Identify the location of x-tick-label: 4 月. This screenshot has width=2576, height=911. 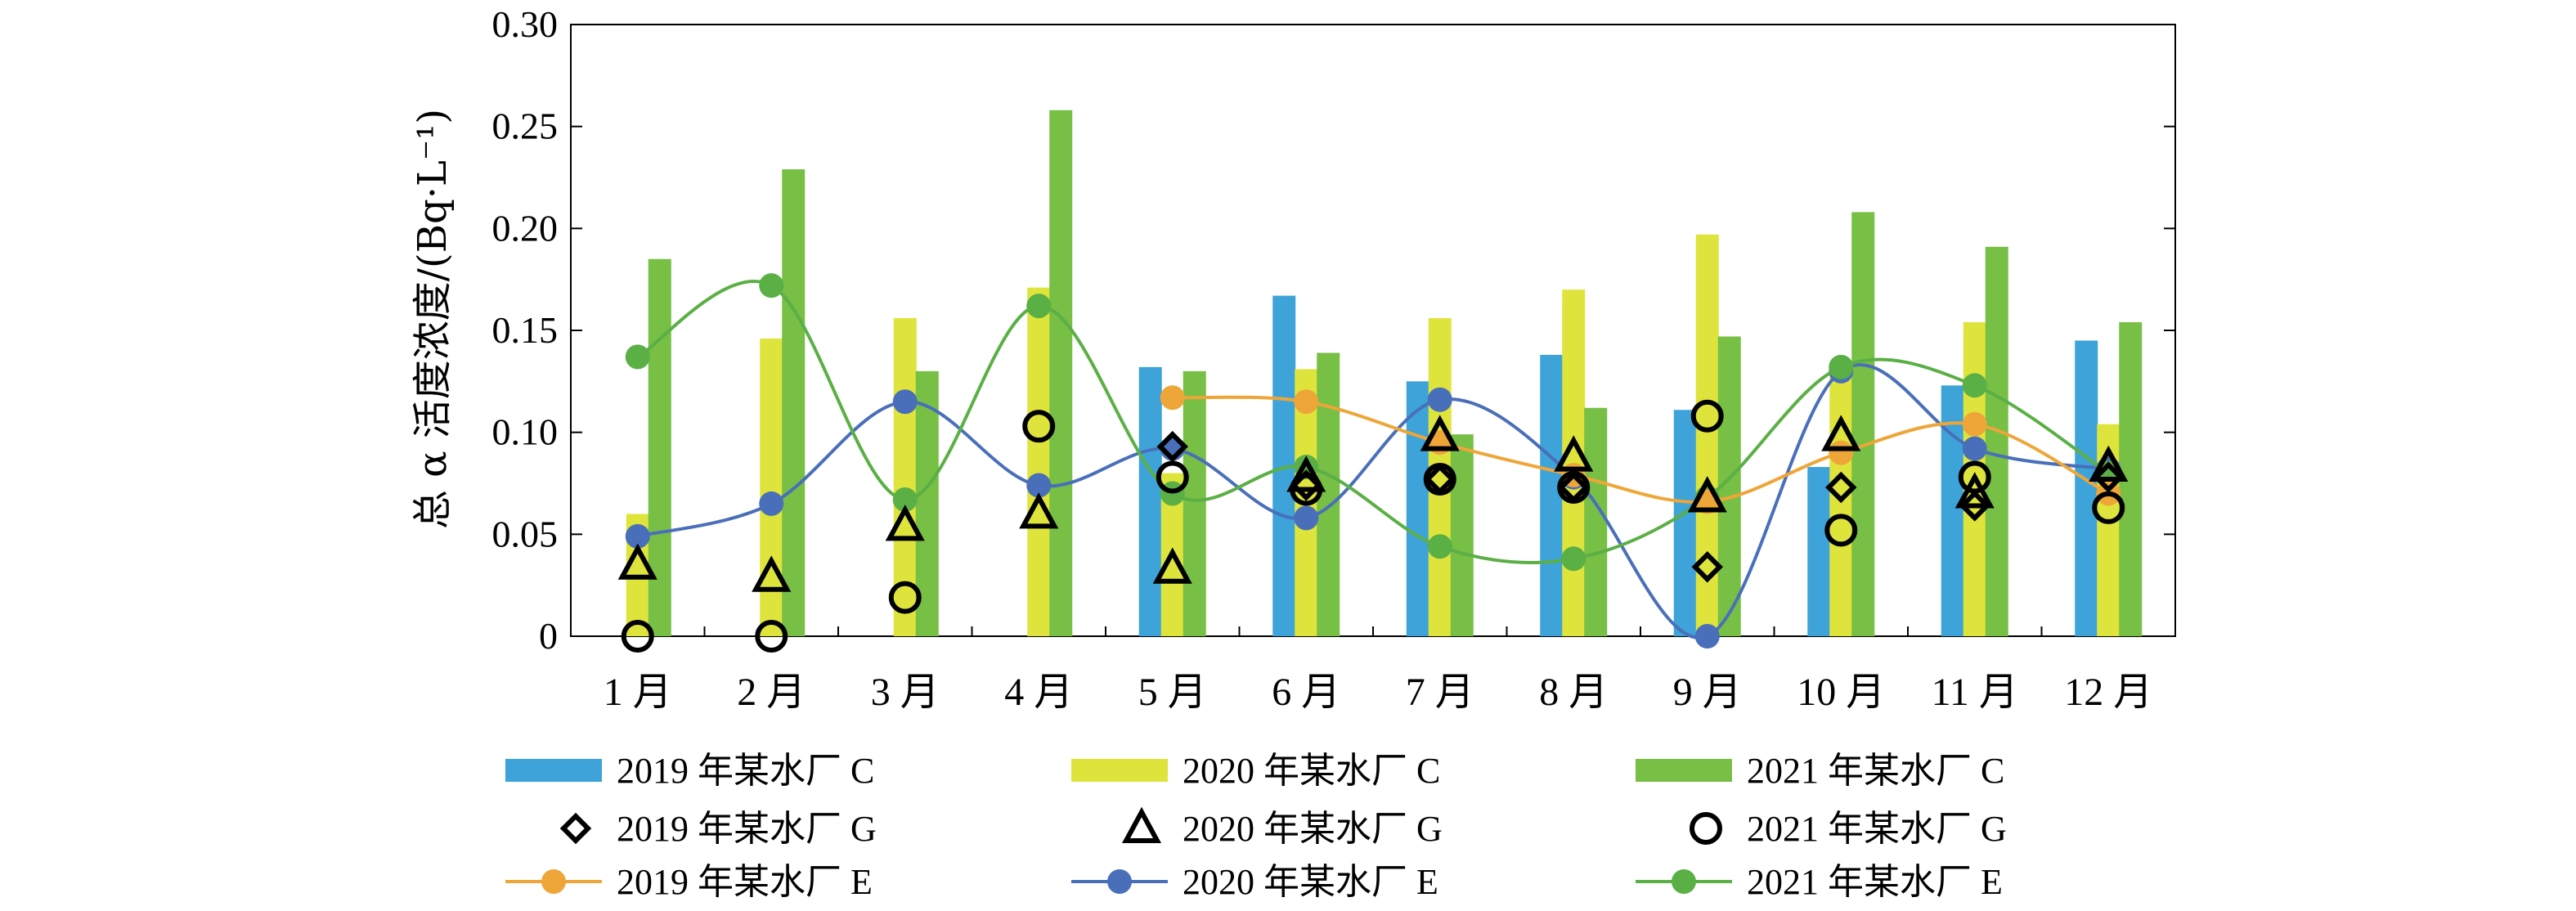
(1038, 692).